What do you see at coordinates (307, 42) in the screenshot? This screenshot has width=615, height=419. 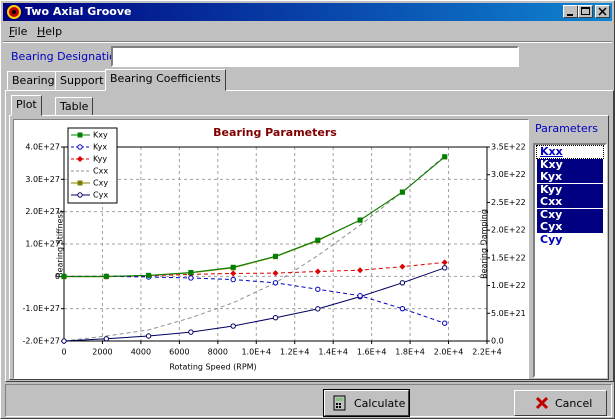 I see `separator` at bounding box center [307, 42].